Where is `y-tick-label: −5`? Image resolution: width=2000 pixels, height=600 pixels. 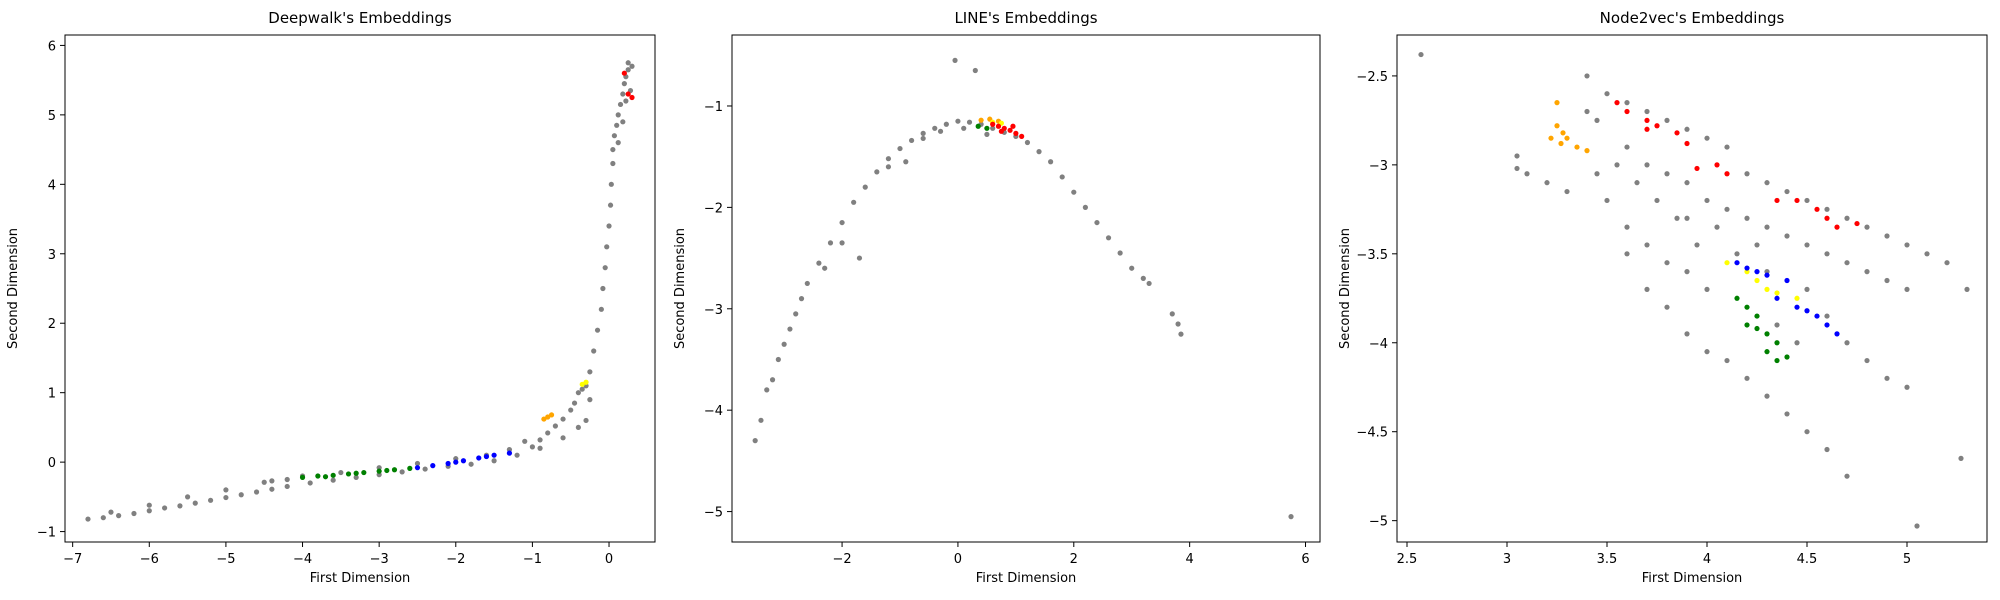
y-tick-label: −5 is located at coordinates (1378, 522).